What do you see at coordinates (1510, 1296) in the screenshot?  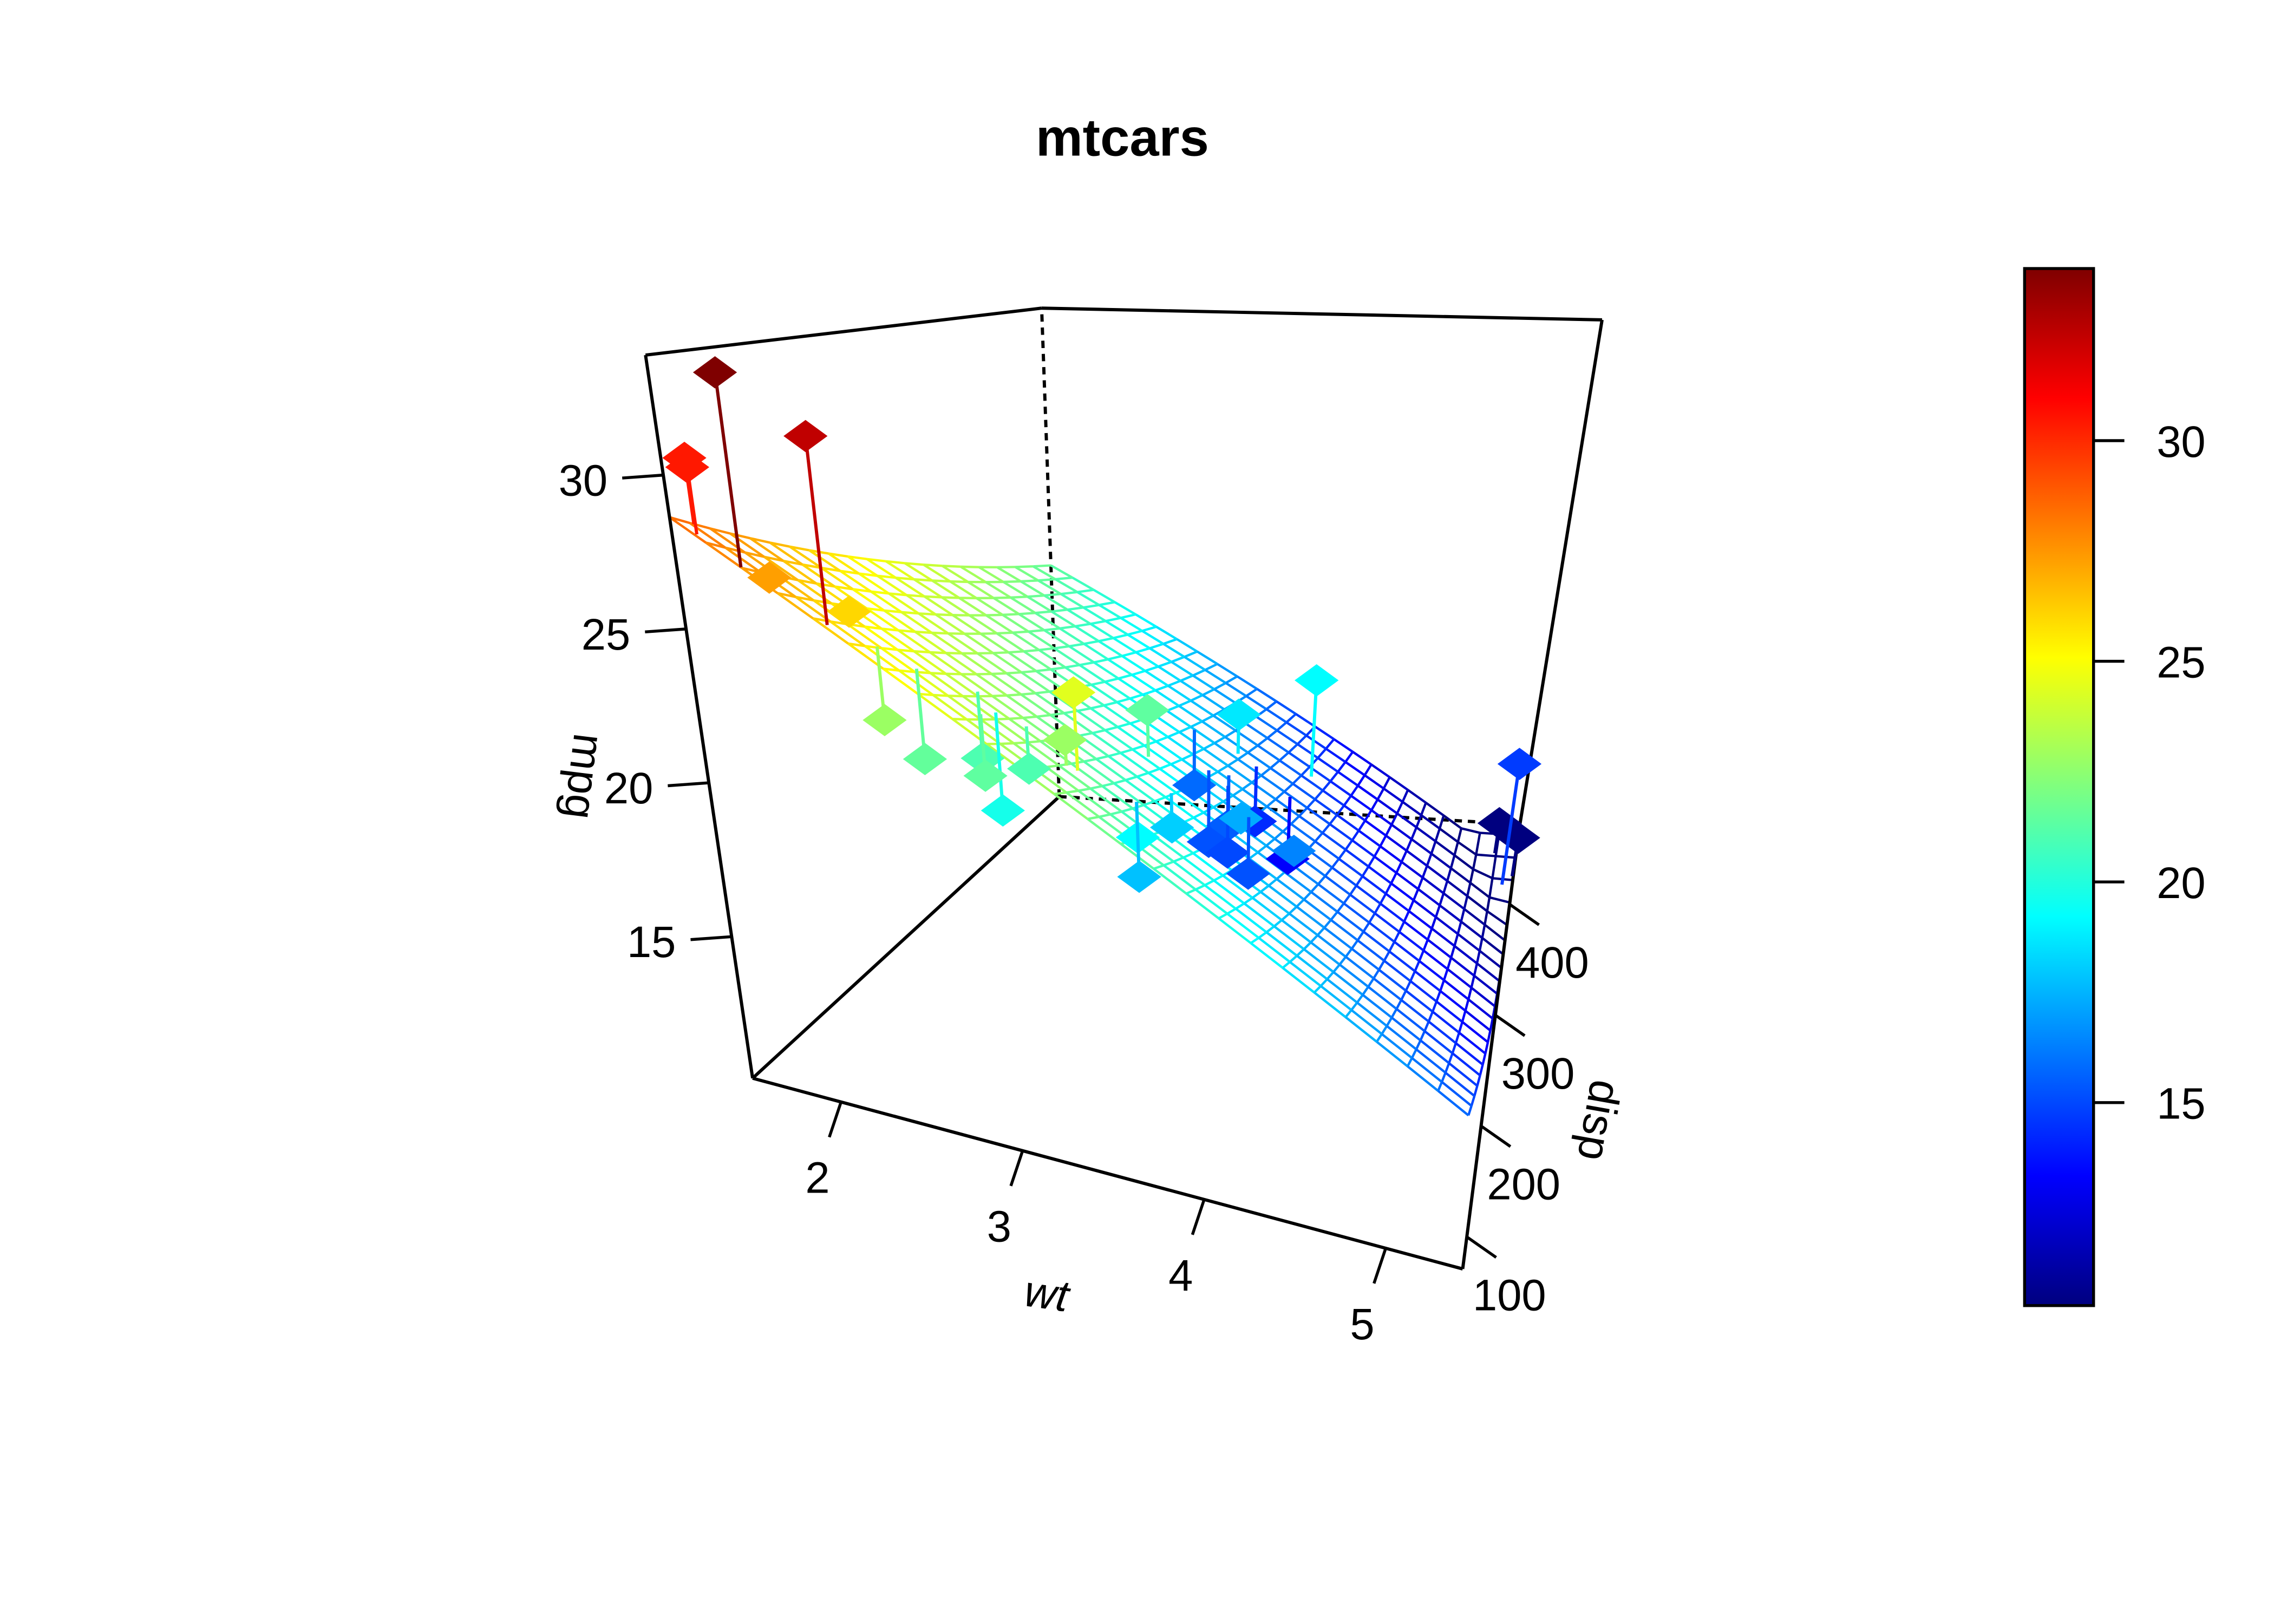 I see `y-tick-label: 100` at bounding box center [1510, 1296].